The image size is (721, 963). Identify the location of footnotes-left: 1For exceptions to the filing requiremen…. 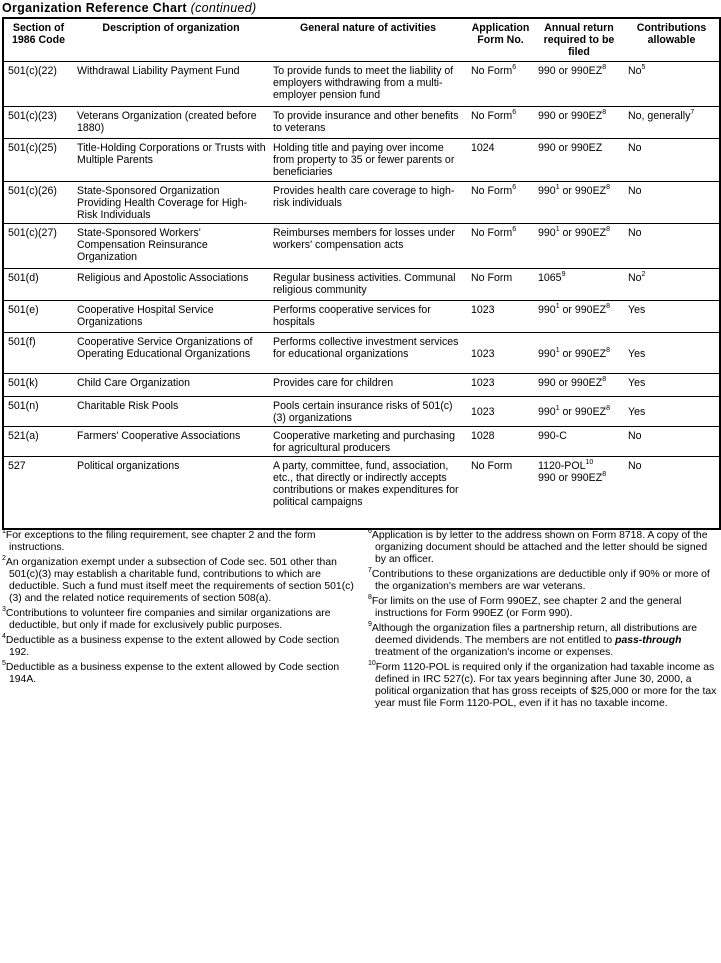
(179, 608).